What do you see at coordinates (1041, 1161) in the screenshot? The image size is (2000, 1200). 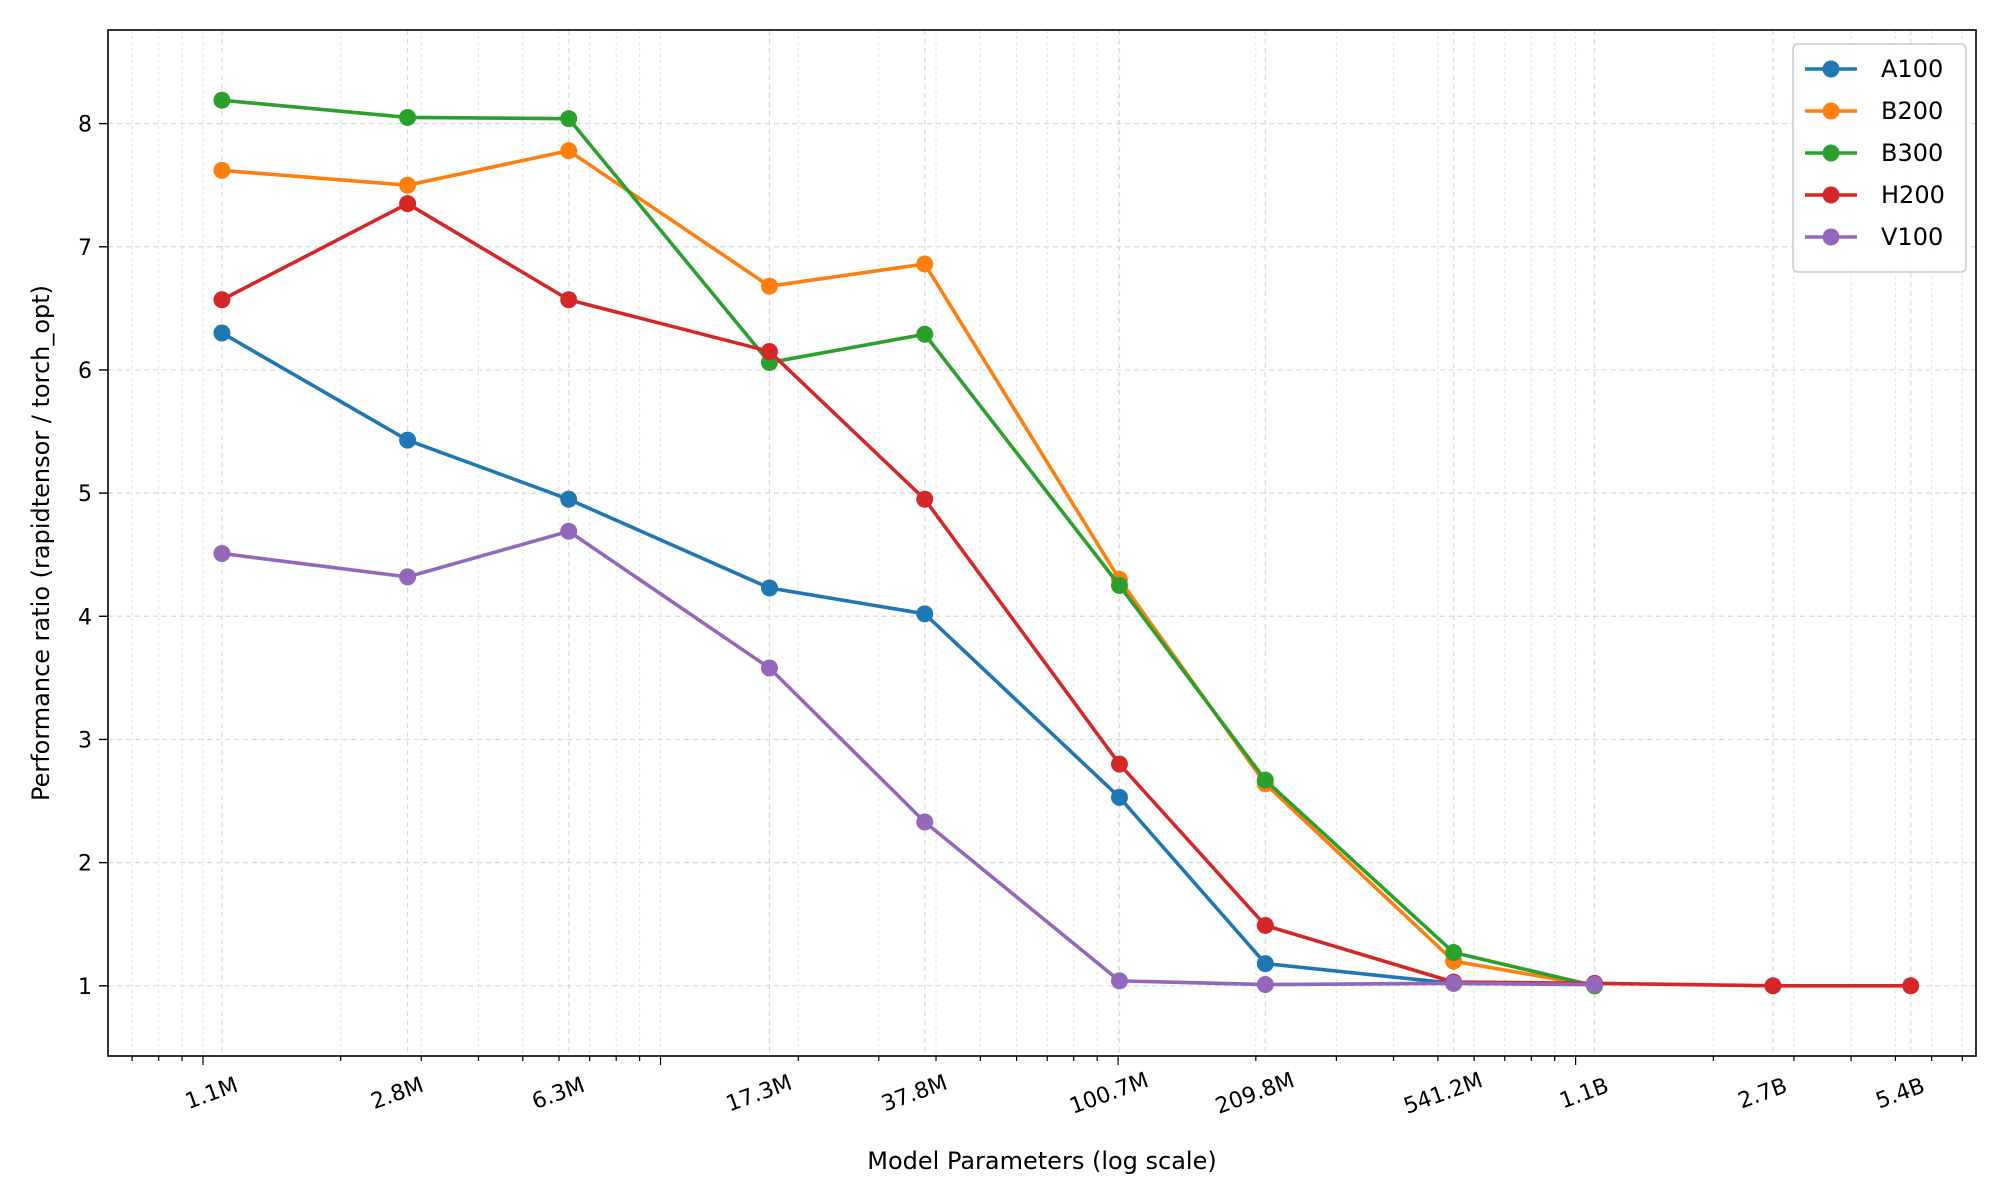 I see `x-axis-label: Model Parameters (log scale)` at bounding box center [1041, 1161].